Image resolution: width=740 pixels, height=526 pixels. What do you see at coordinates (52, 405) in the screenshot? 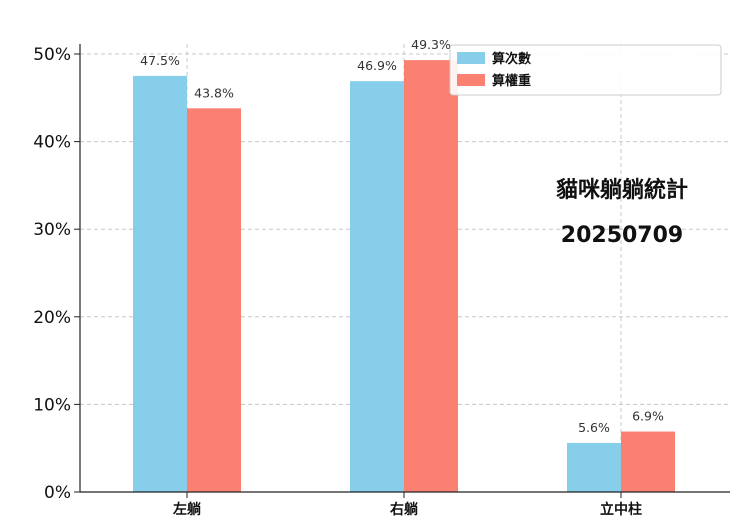
I see `y-tick-label: 10%` at bounding box center [52, 405].